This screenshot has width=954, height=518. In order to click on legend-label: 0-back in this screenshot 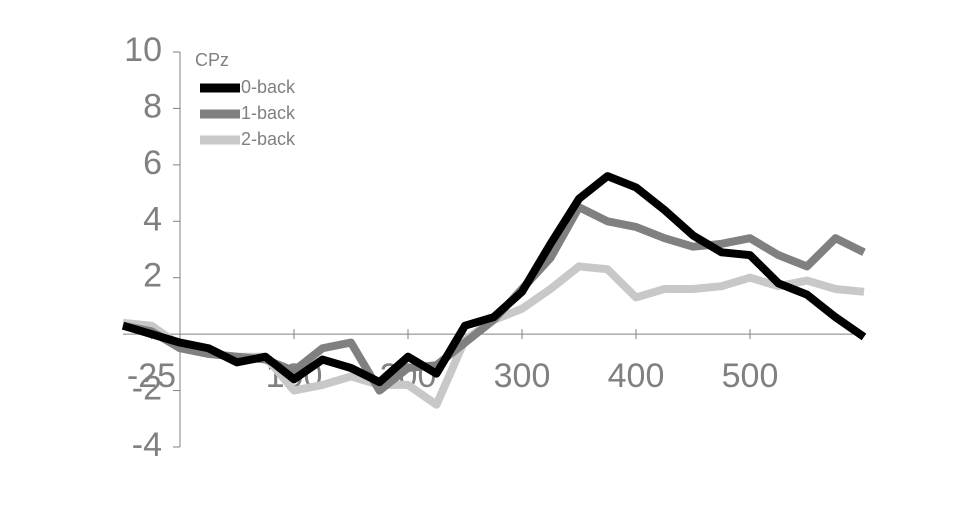, I will do `click(268, 87)`.